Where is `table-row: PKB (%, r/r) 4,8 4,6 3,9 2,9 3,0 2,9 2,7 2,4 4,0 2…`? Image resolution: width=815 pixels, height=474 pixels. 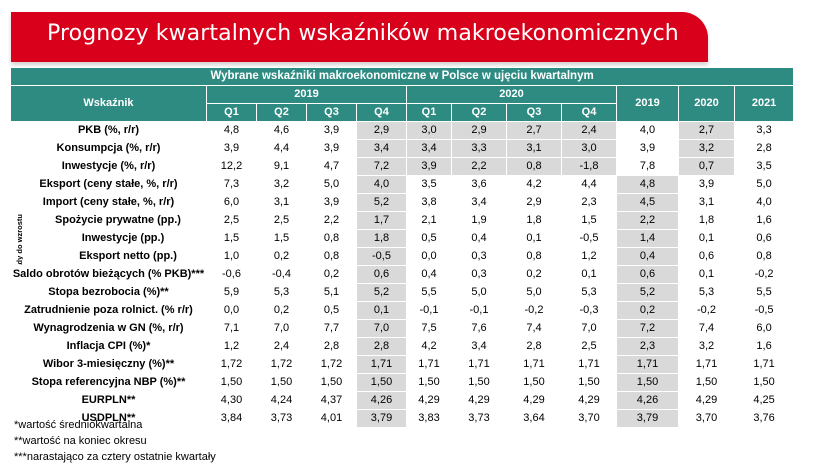 table-row: PKB (%, r/r) 4,8 4,6 3,9 2,9 3,0 2,9 2,7 2,4 4,0 2… is located at coordinates (402, 130).